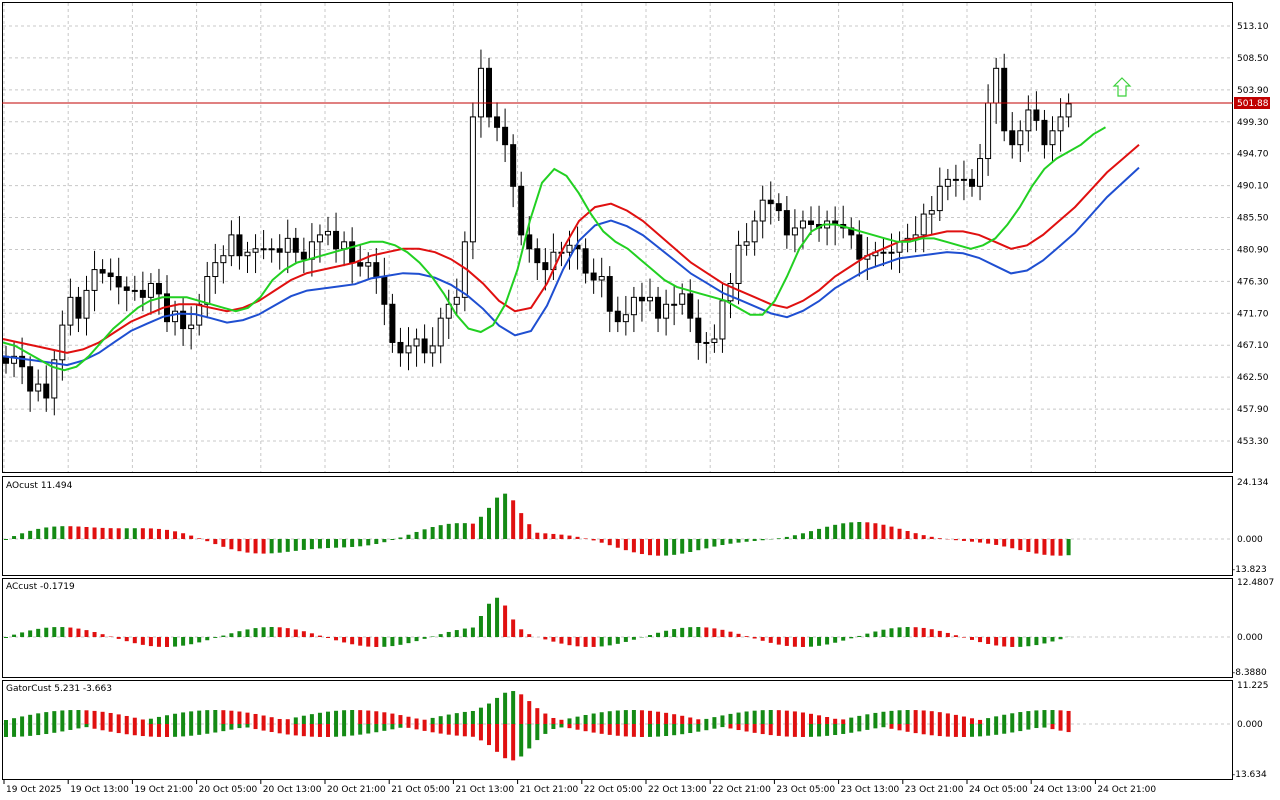 This screenshot has height=800, width=1280. What do you see at coordinates (1252, 103) in the screenshot?
I see `current-price-badge` at bounding box center [1252, 103].